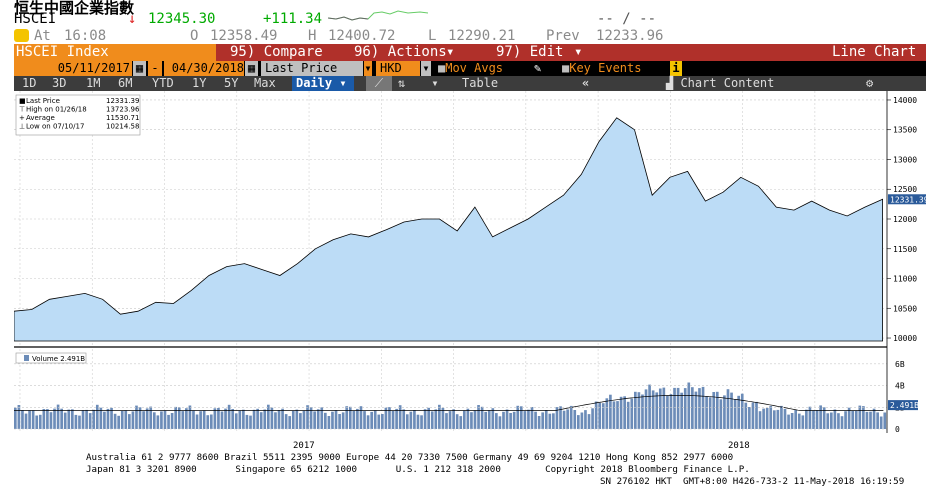  I want to click on range-1y: 1Y, so click(199, 83).